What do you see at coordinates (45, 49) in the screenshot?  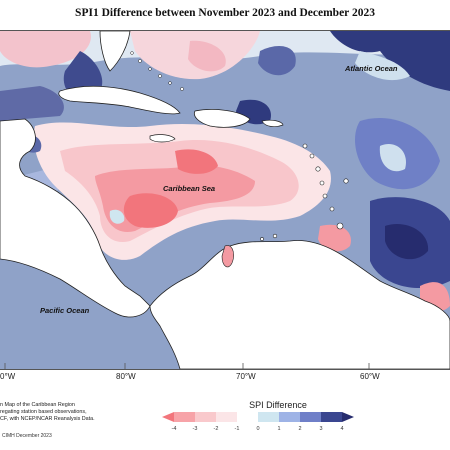 I see `pink-zone-nw` at bounding box center [45, 49].